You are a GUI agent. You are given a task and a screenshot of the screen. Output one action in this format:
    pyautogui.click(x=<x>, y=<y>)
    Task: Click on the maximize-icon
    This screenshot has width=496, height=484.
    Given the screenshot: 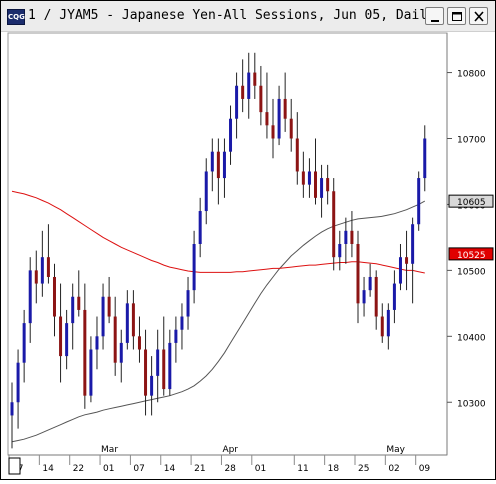 What is the action you would take?
    pyautogui.click(x=457, y=16)
    